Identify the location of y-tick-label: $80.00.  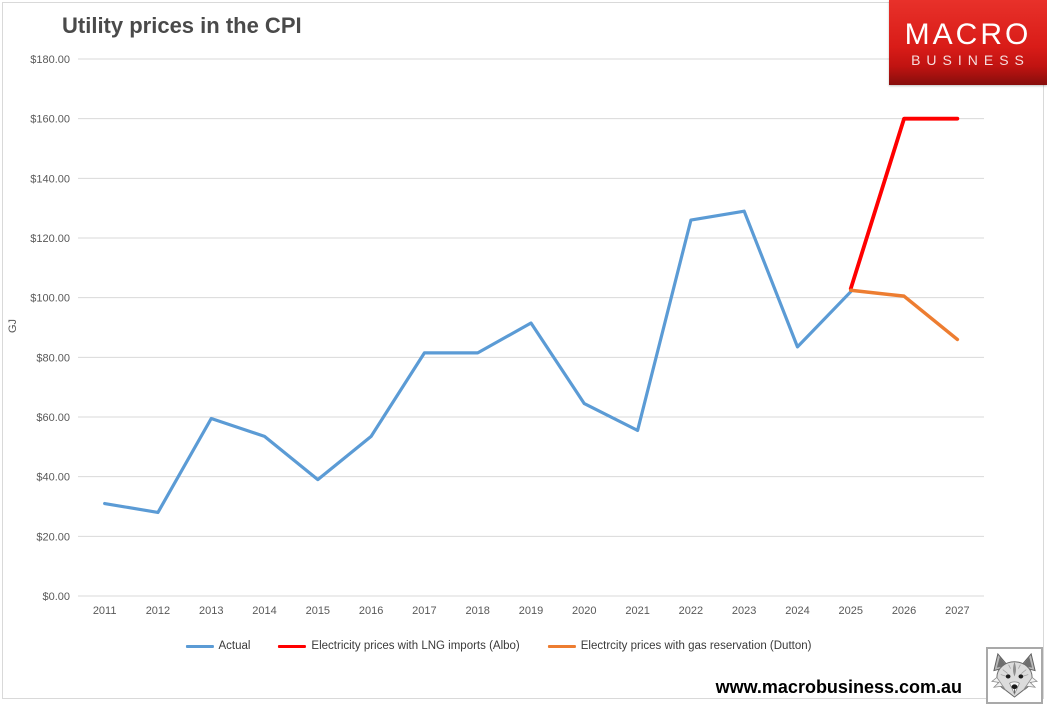
(53, 358).